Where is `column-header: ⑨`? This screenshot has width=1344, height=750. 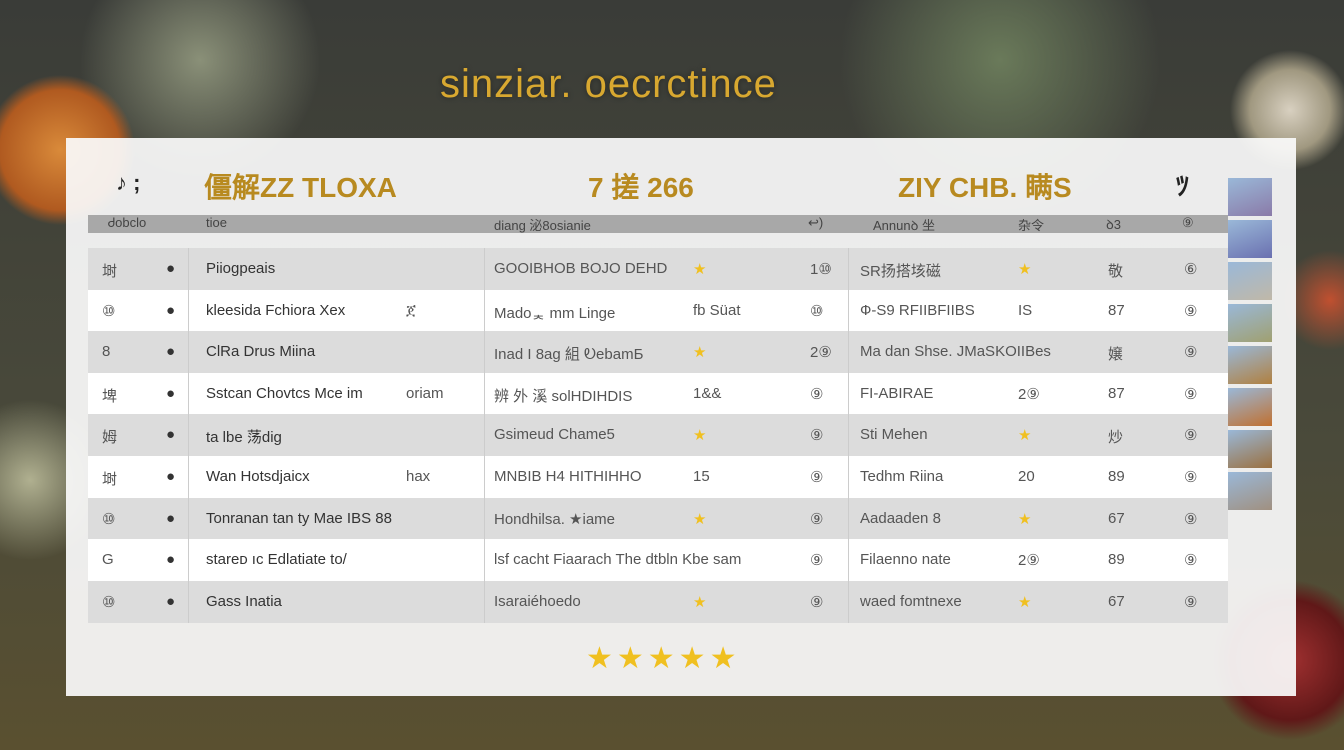 column-header: ⑨ is located at coordinates (1188, 222).